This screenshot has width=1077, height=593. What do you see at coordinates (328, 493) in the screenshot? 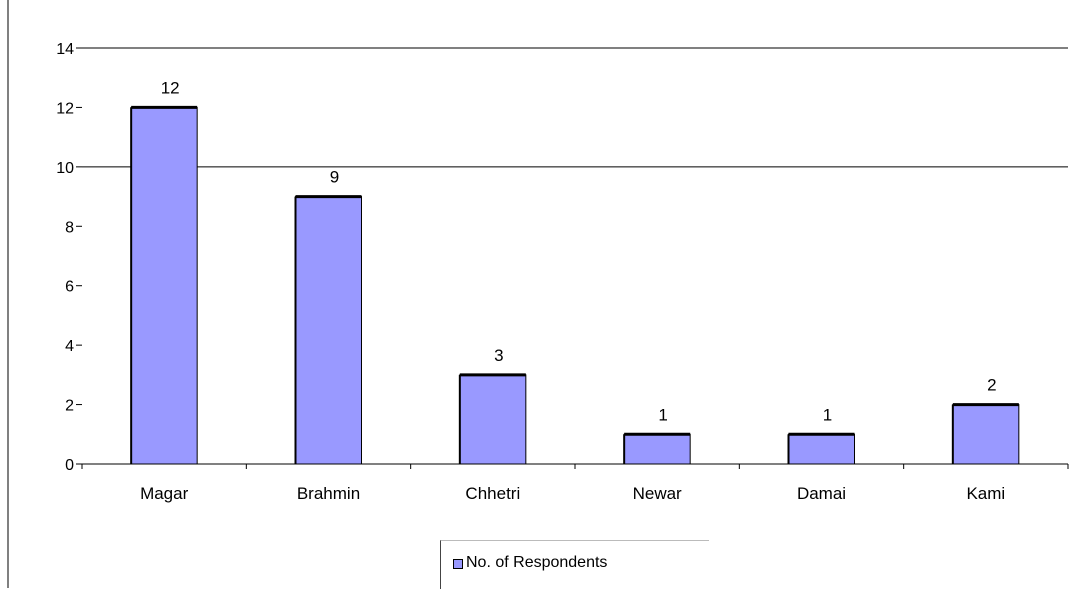
I see `x-tick-label: Brahmin` at bounding box center [328, 493].